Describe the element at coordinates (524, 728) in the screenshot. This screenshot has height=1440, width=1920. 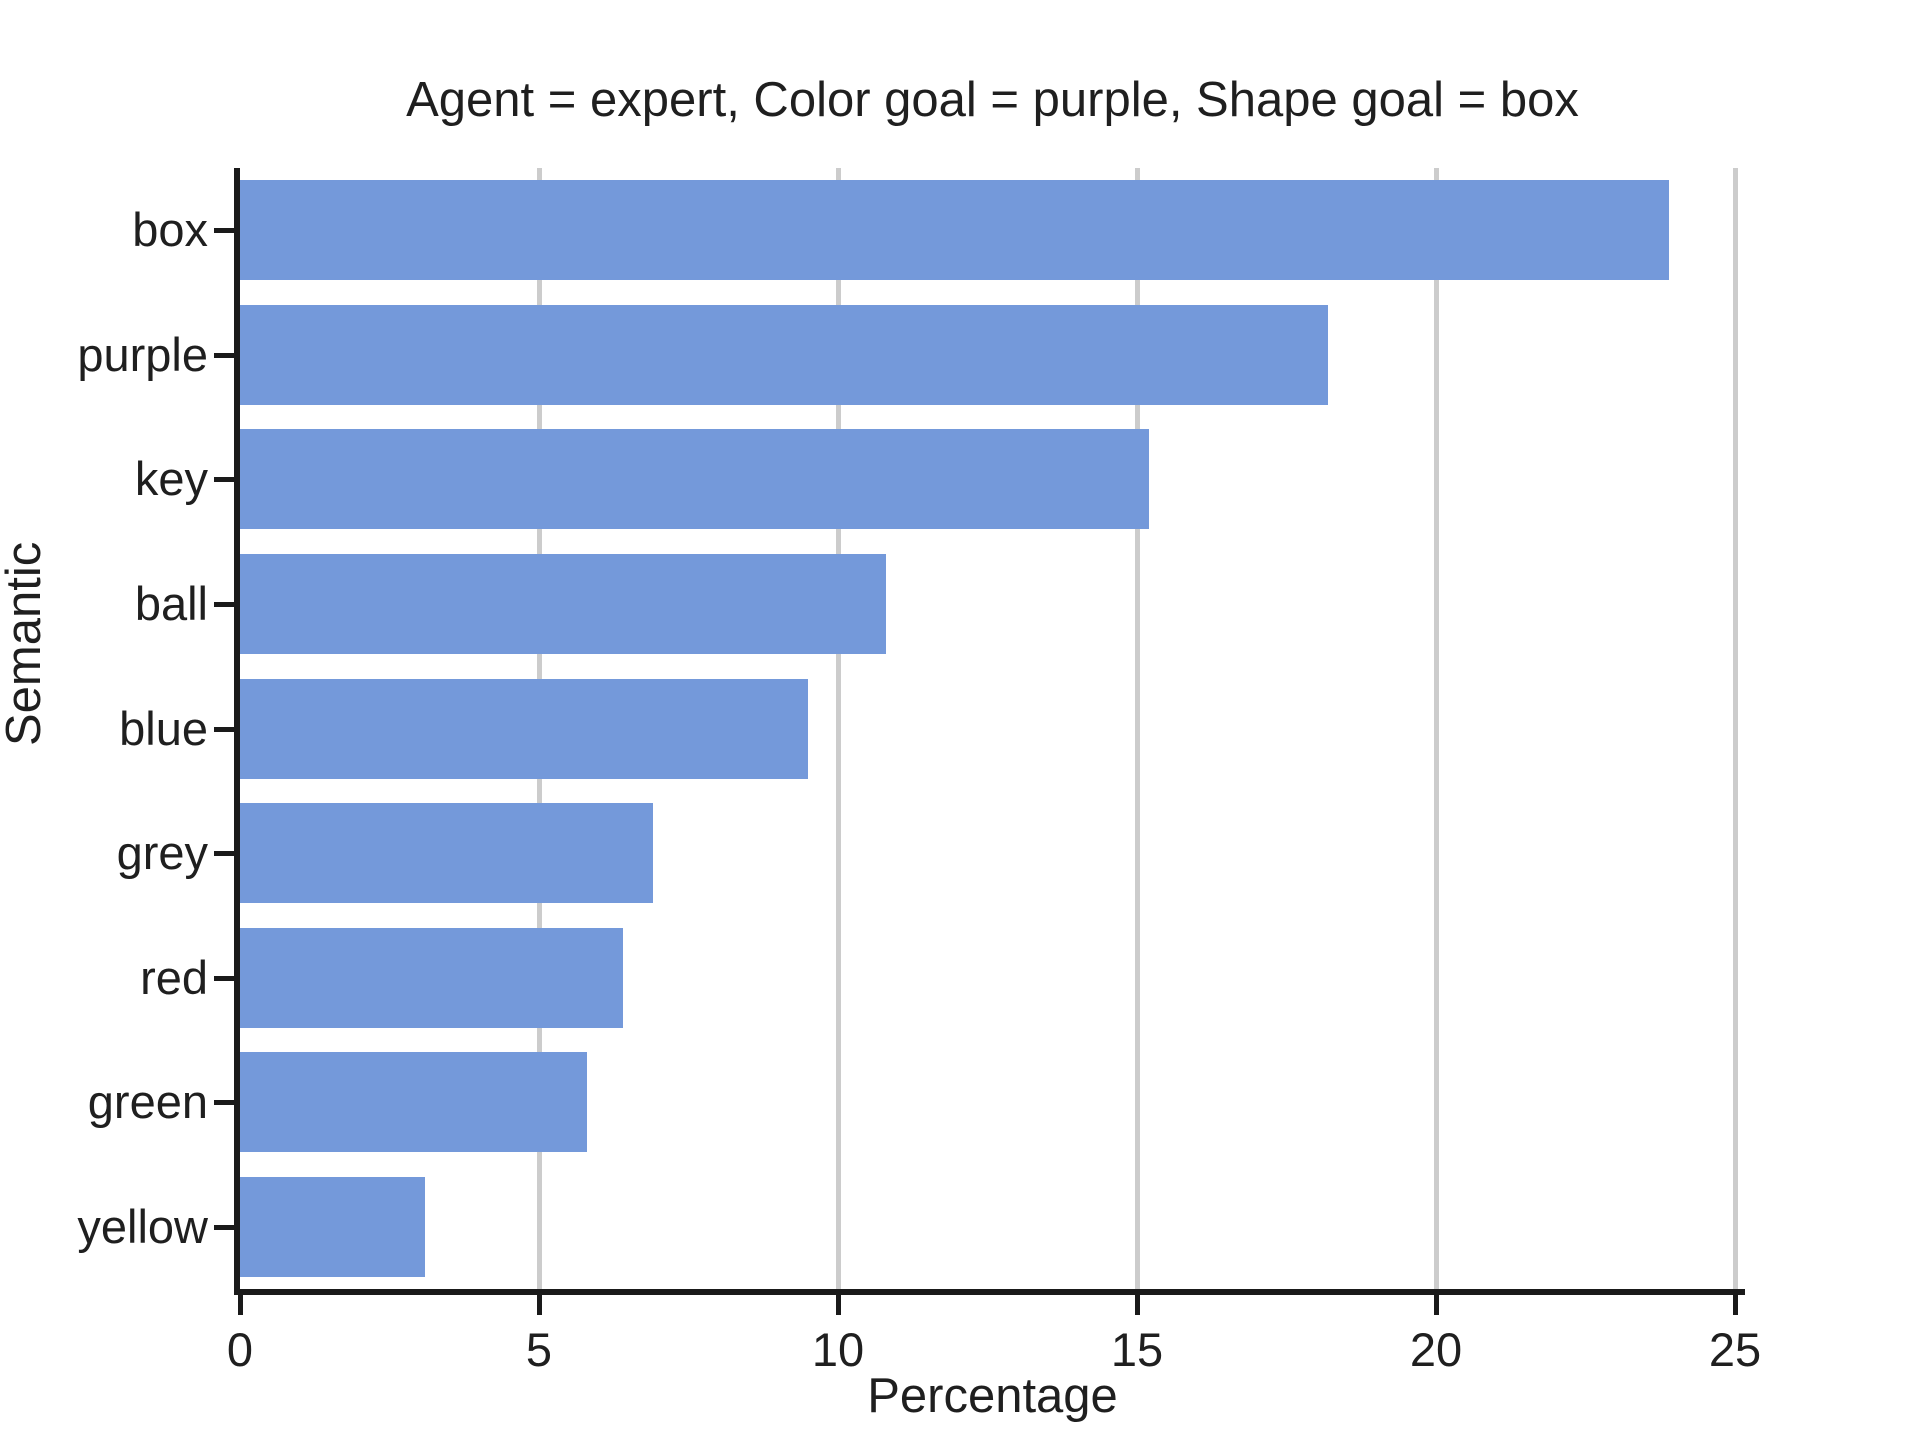
I see `bar-blue` at that location.